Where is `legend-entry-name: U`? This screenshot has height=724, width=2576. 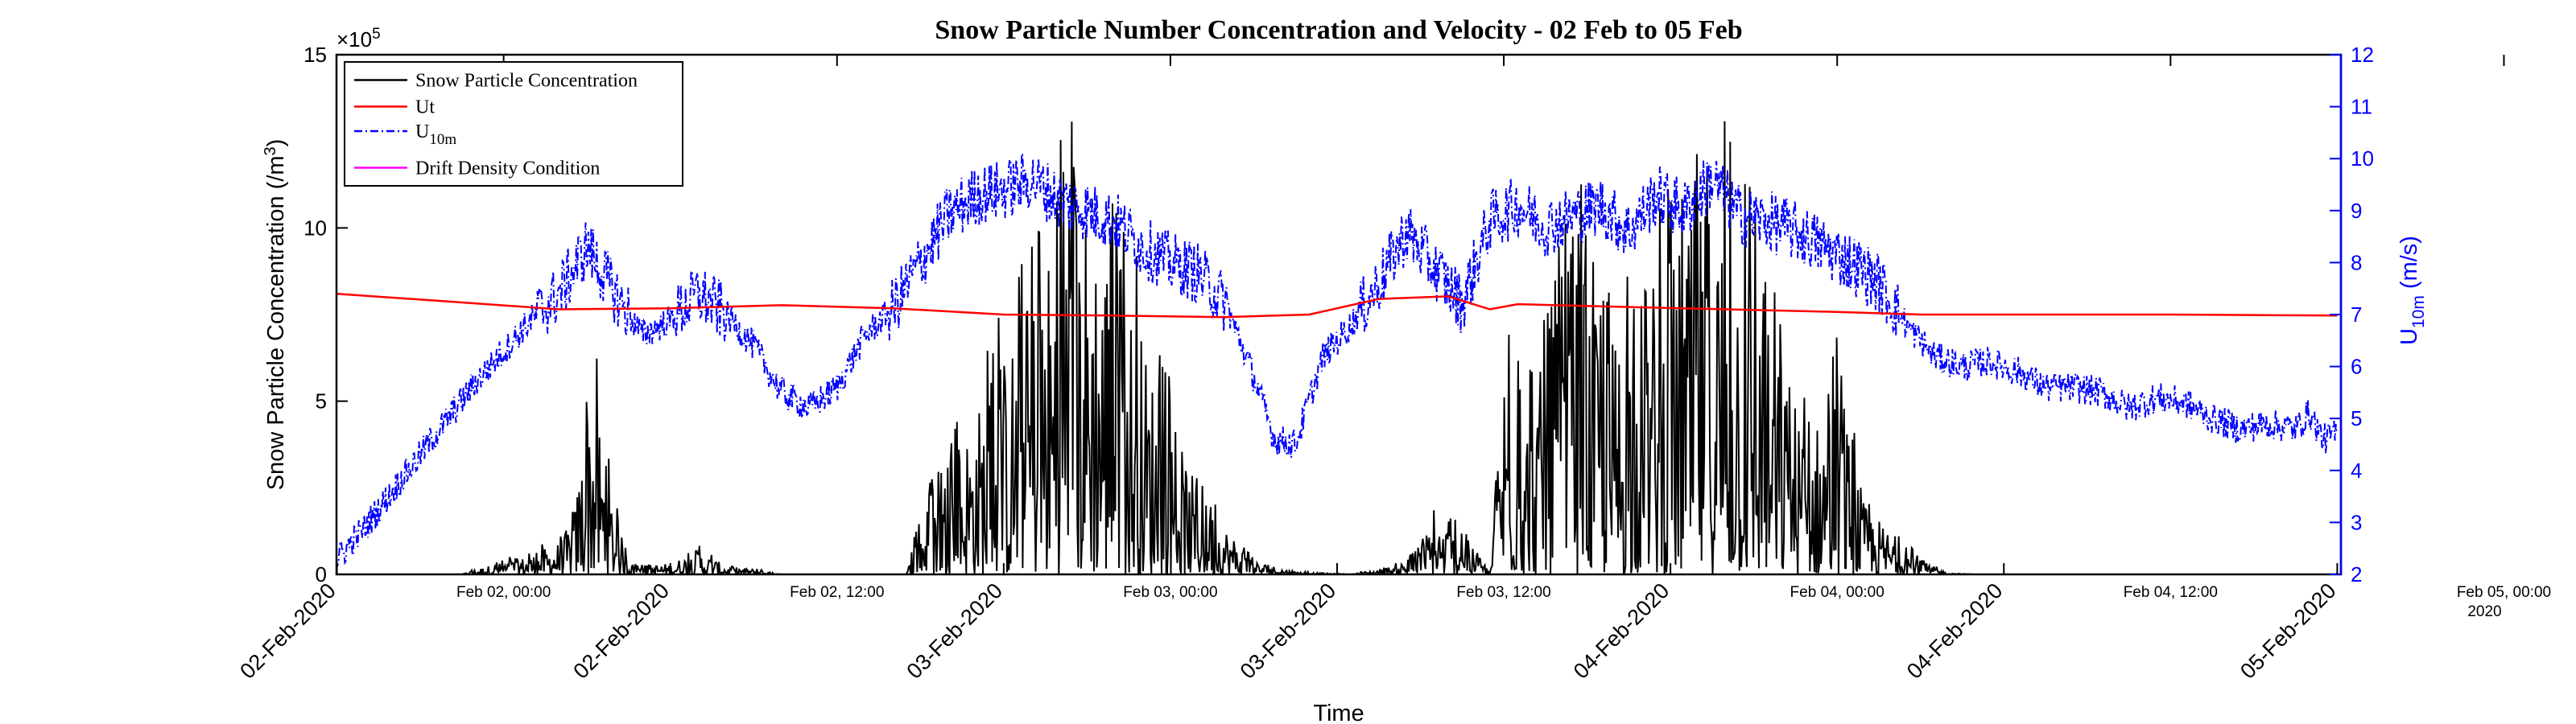 legend-entry-name: U is located at coordinates (422, 131).